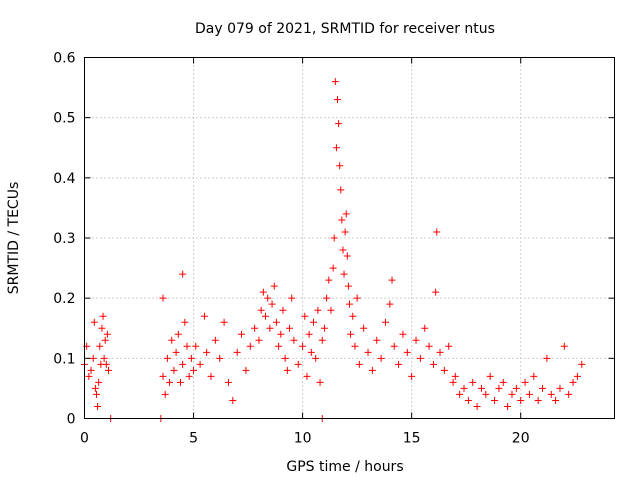  What do you see at coordinates (84, 439) in the screenshot?
I see `x-tick-label: 0` at bounding box center [84, 439].